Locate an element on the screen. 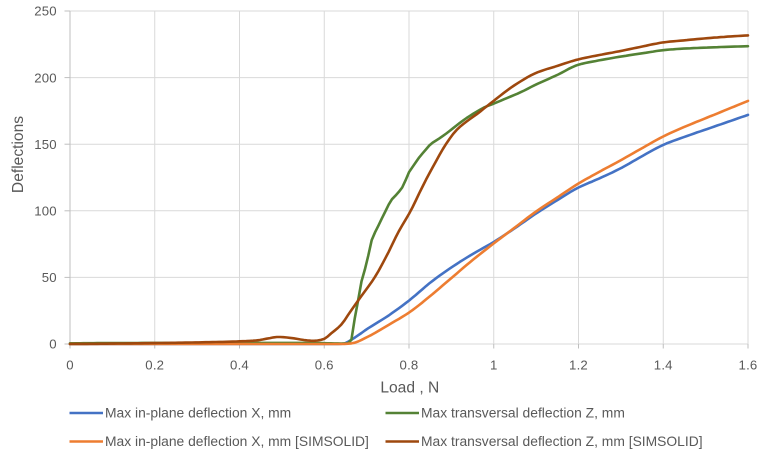  svg-text: 0.2 is located at coordinates (154, 364).